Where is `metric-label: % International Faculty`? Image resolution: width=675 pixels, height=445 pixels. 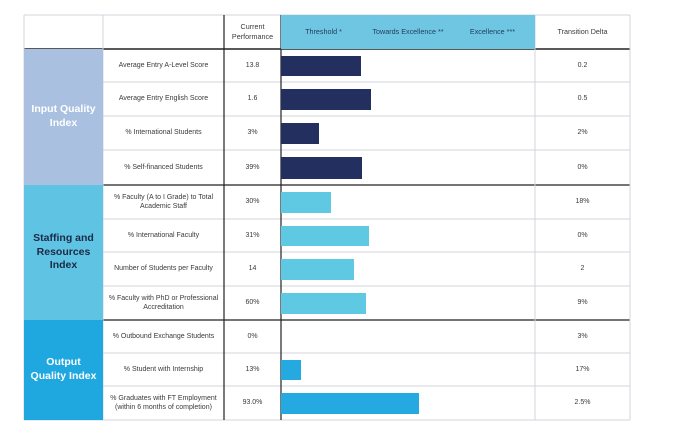
metric-label: % International Faculty is located at coordinates (163, 235).